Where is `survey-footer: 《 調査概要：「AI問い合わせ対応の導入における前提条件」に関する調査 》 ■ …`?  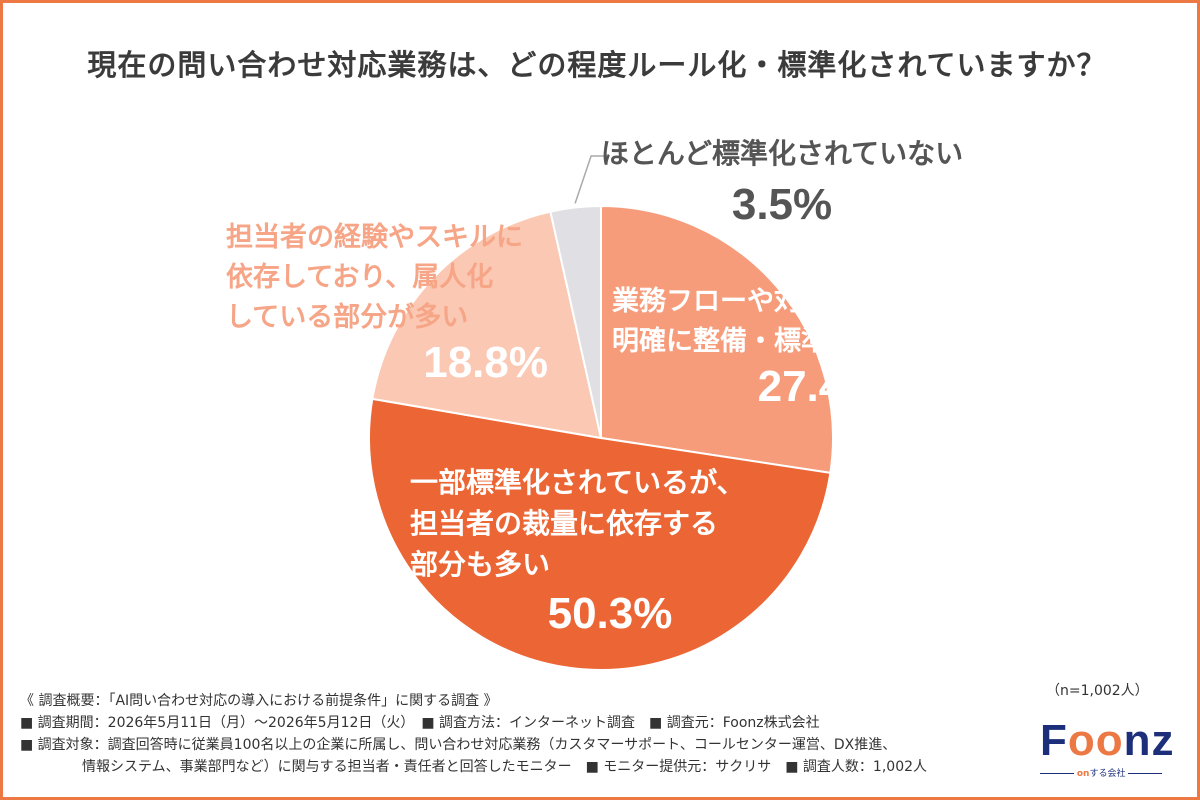 survey-footer: 《 調査概要：「AI問い合わせ対応の導入における前提条件」に関する調査 》 ■ … is located at coordinates (473, 734).